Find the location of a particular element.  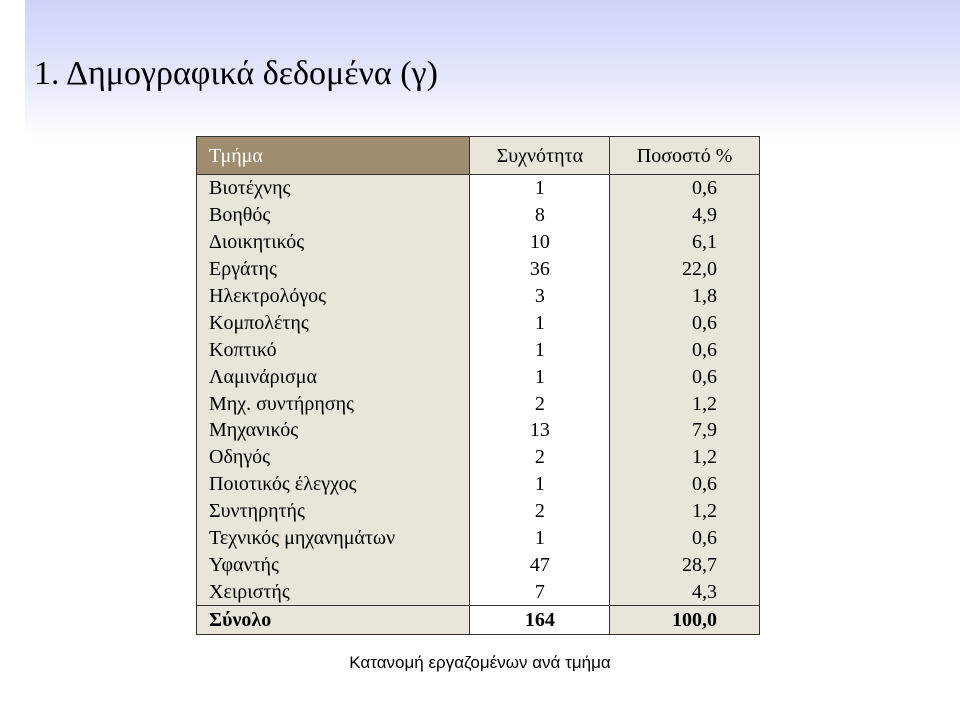

table-row: Εργάτης 36 22,0 is located at coordinates (477, 269).